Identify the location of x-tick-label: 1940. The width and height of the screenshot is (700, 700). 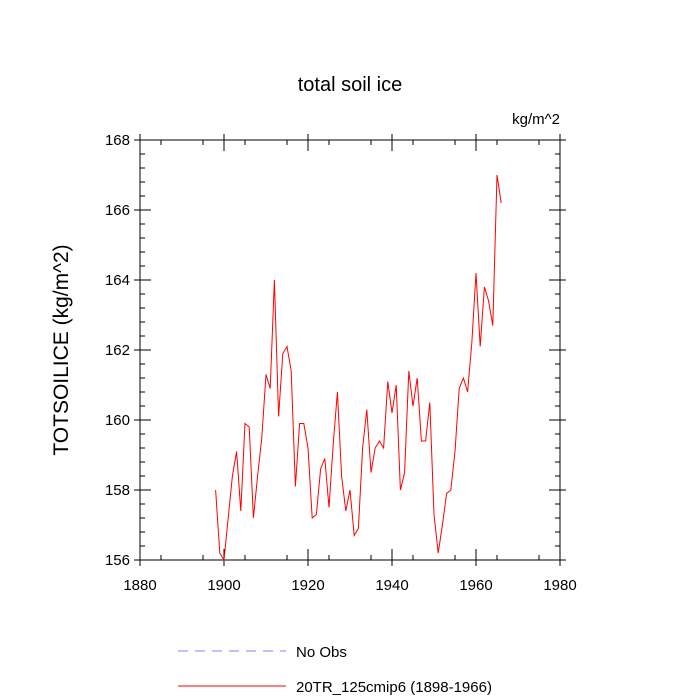
(391, 585).